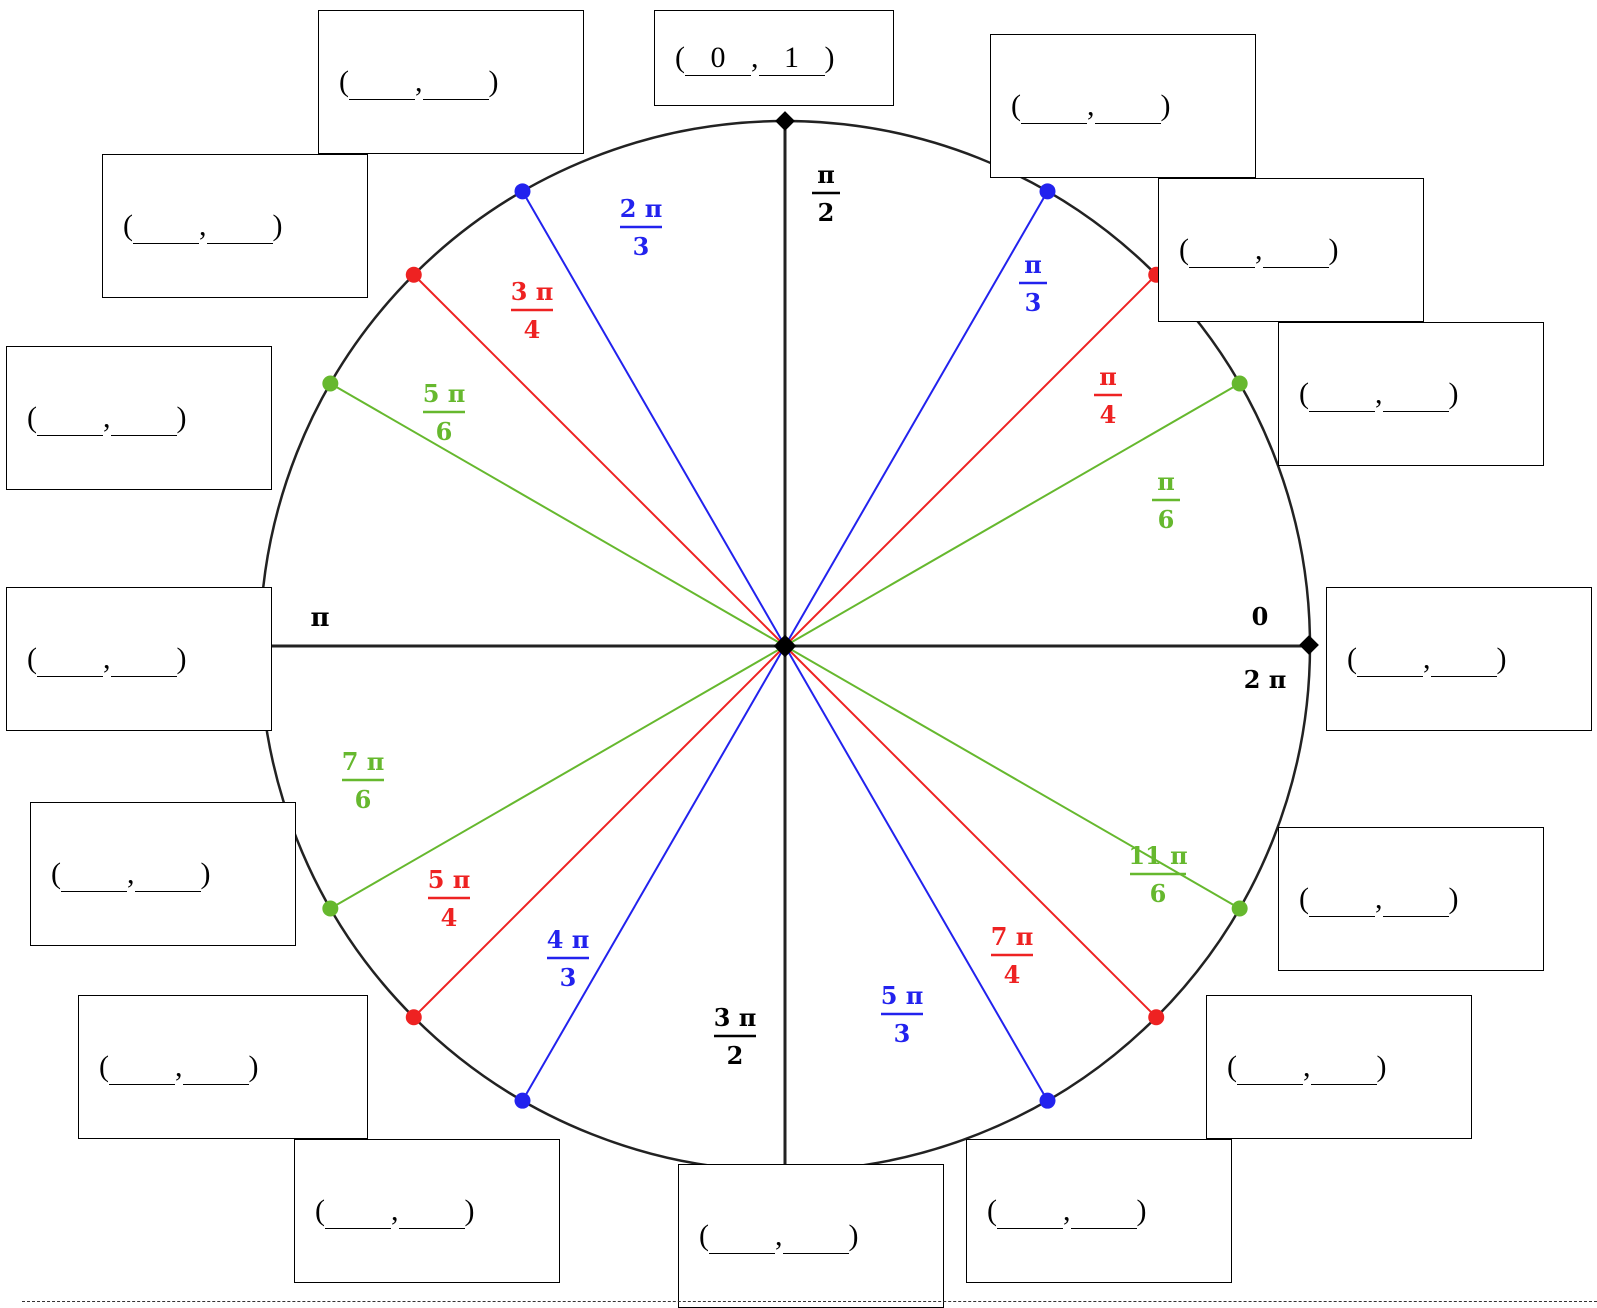 The width and height of the screenshot is (1597, 1308). I want to click on radius-5pi4, so click(599, 831).